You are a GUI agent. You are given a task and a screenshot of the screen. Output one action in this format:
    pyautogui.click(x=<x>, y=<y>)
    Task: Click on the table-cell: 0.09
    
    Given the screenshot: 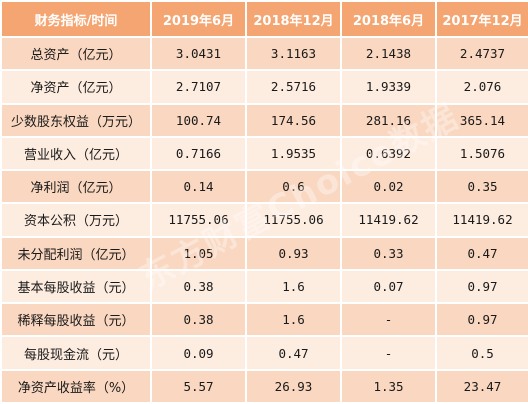 What is the action you would take?
    pyautogui.click(x=198, y=353)
    